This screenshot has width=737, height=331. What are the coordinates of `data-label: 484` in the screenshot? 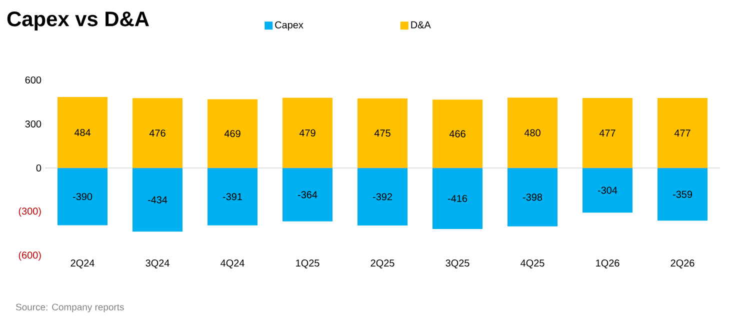 It's located at (82, 132).